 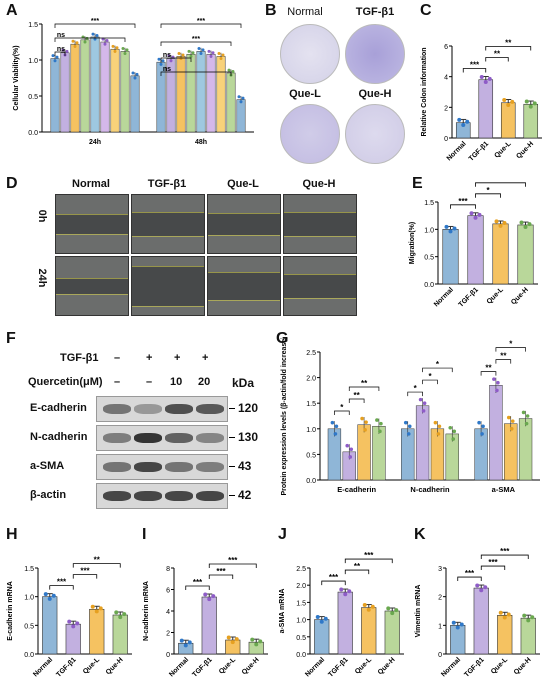 What do you see at coordinates (311, 379) in the screenshot?
I see `y-tick-label: 2.0` at bounding box center [311, 379].